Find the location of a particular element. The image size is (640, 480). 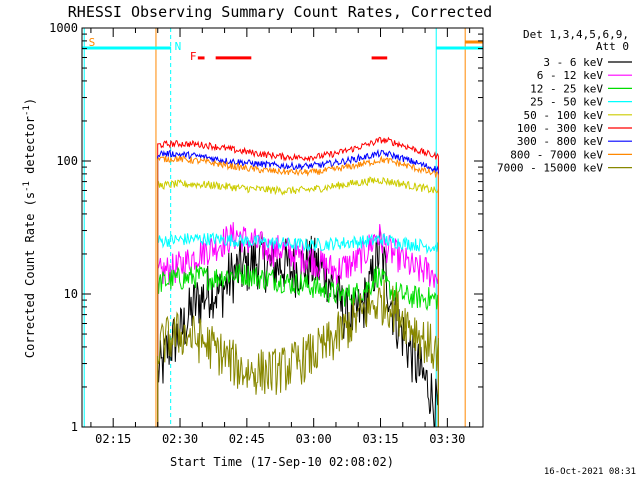

y-tick-label-3: 1000 is located at coordinates (63, 28).